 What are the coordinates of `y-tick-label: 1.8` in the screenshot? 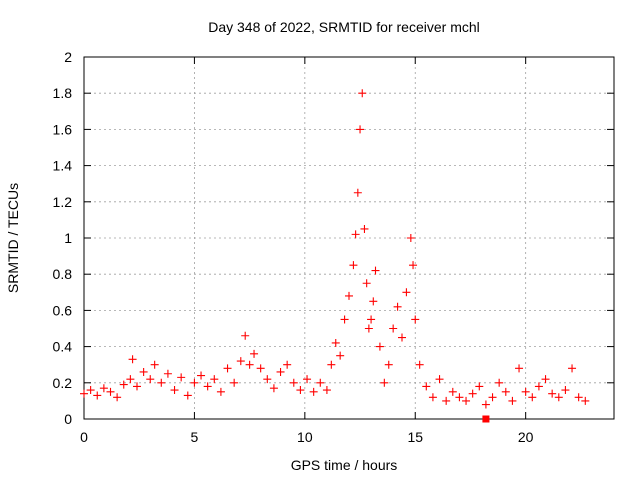 It's located at (63, 93).